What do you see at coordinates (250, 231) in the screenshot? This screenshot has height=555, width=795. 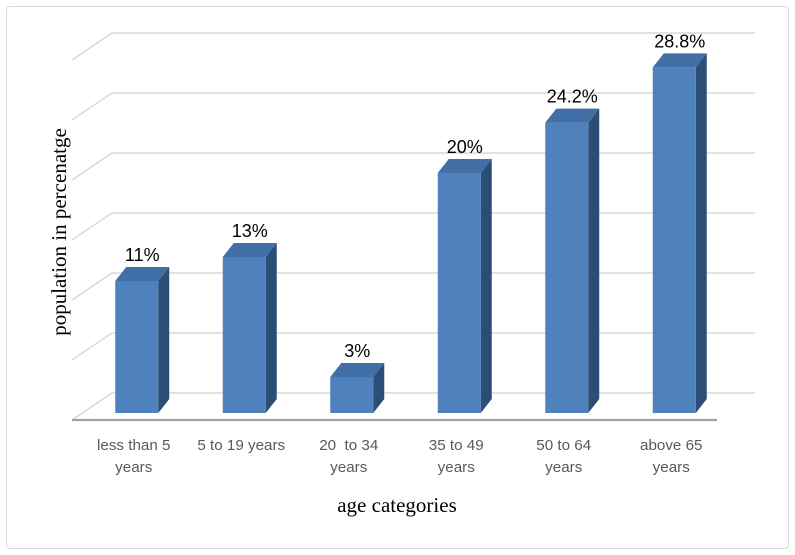 I see `data-label: 13%` at bounding box center [250, 231].